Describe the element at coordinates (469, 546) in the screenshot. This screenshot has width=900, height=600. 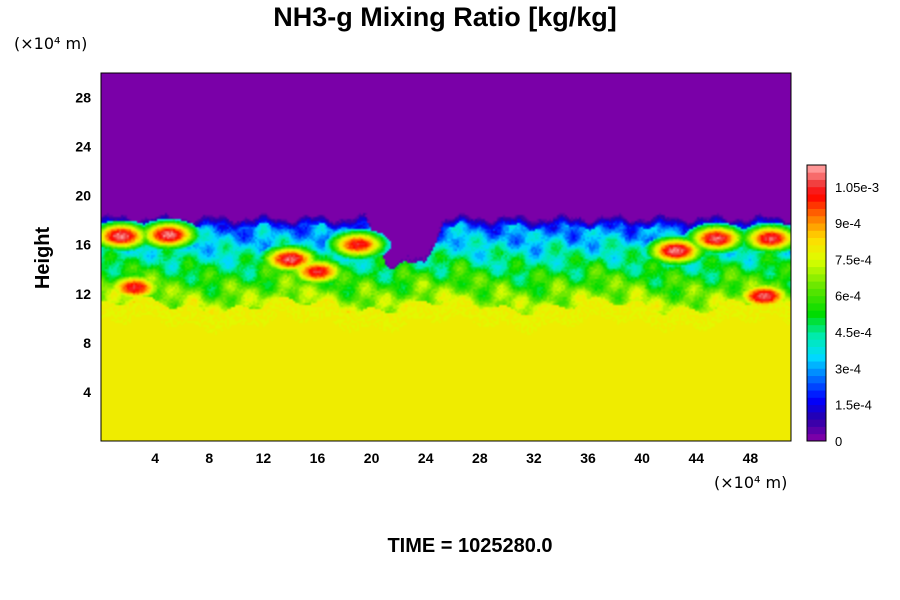
I see `time-label: TIME = 1025280.0` at that location.